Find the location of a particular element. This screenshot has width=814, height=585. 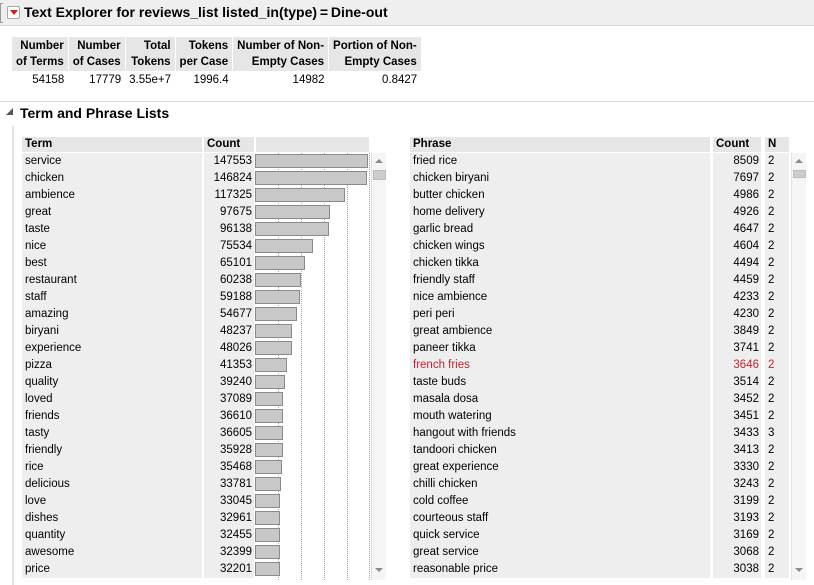

term-cell: staff is located at coordinates (112, 297).